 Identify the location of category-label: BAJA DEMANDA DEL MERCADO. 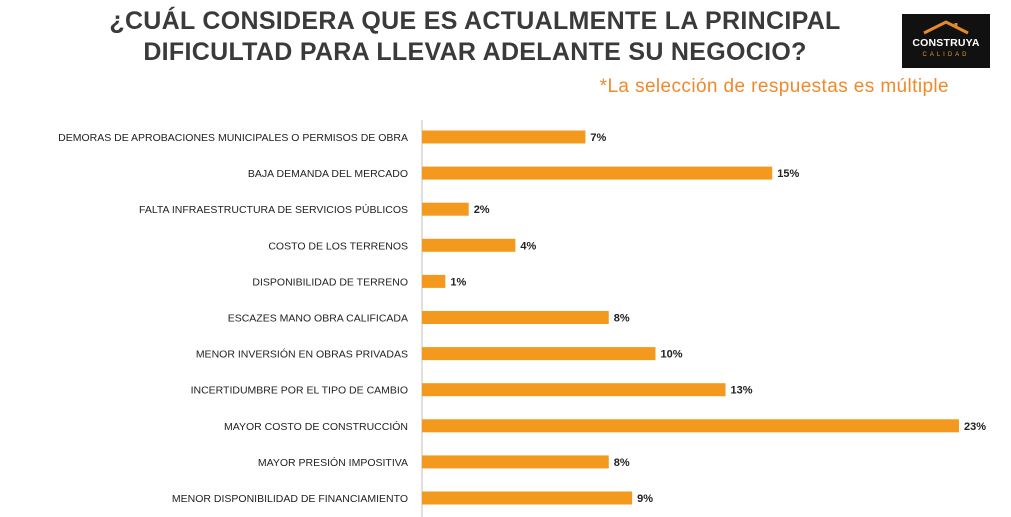
(328, 174).